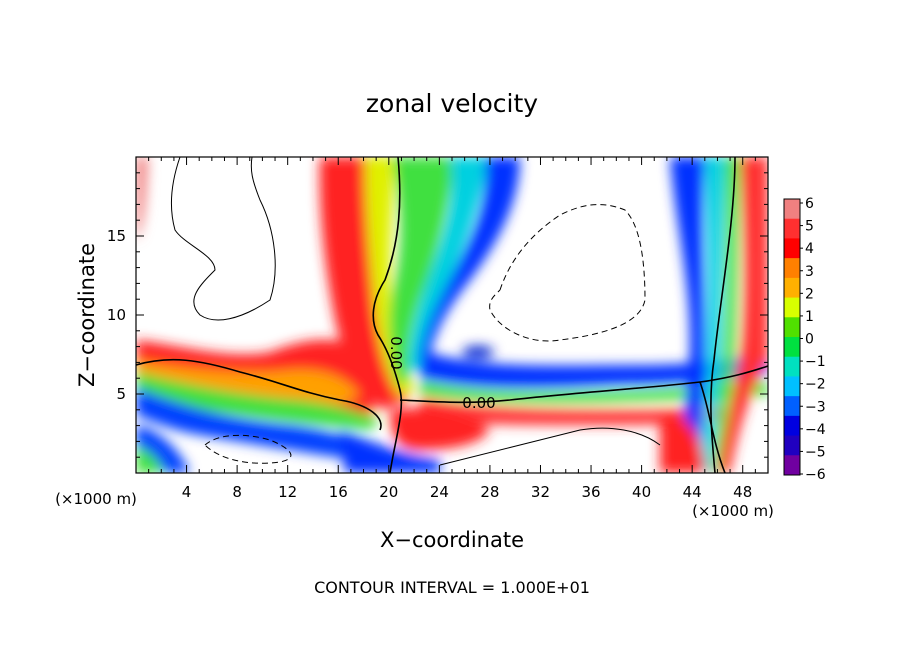  Describe the element at coordinates (364, 283) in the screenshot. I see `field-band-plume-red` at that location.